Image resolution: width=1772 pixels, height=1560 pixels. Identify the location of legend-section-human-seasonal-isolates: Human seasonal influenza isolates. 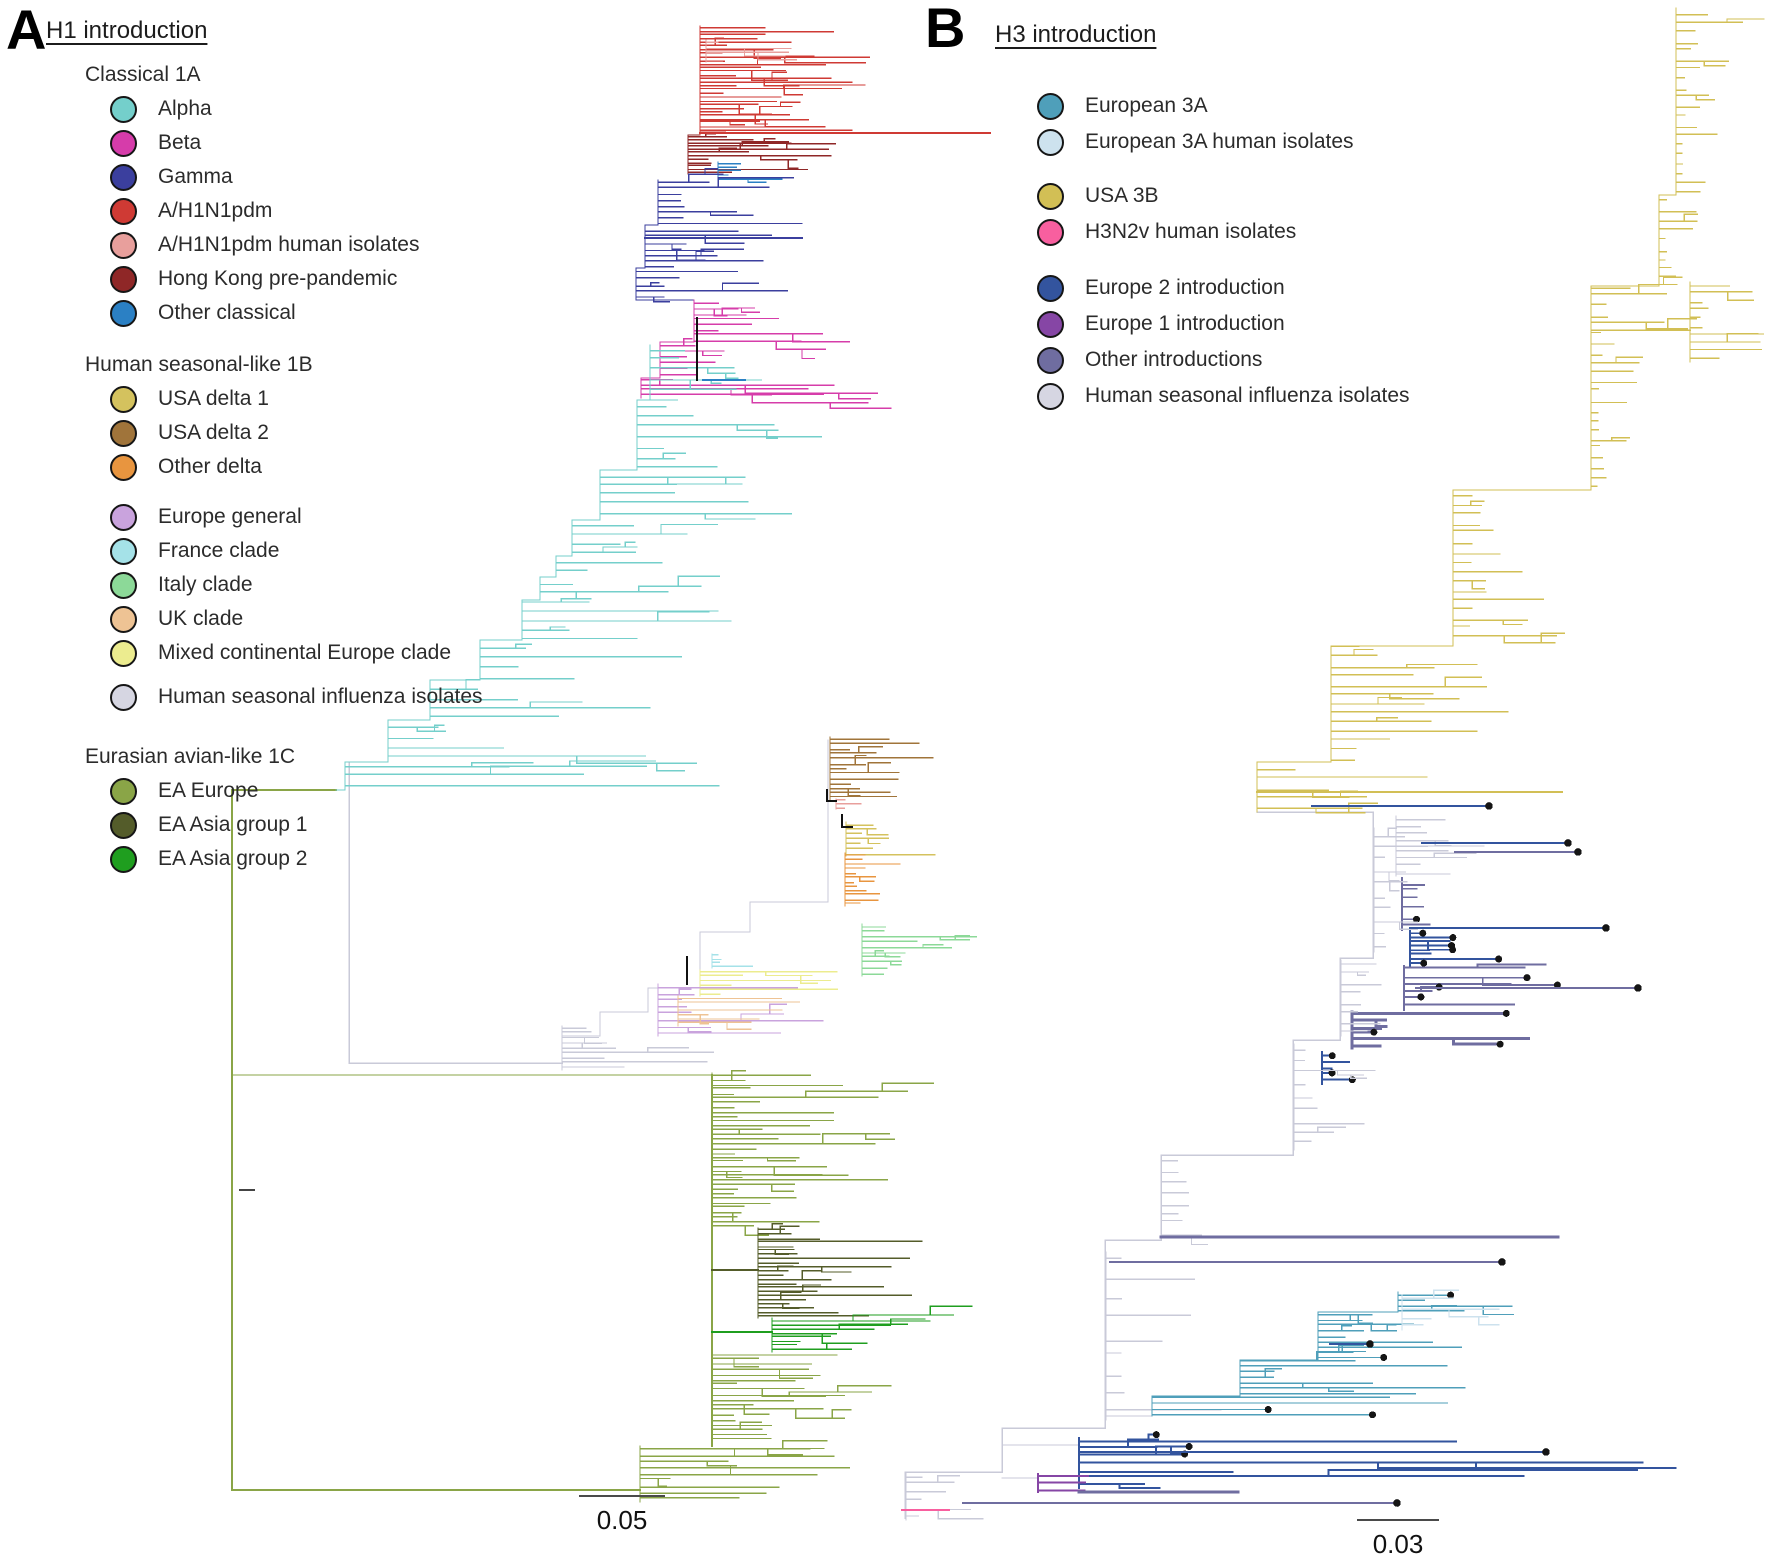
(264, 697).